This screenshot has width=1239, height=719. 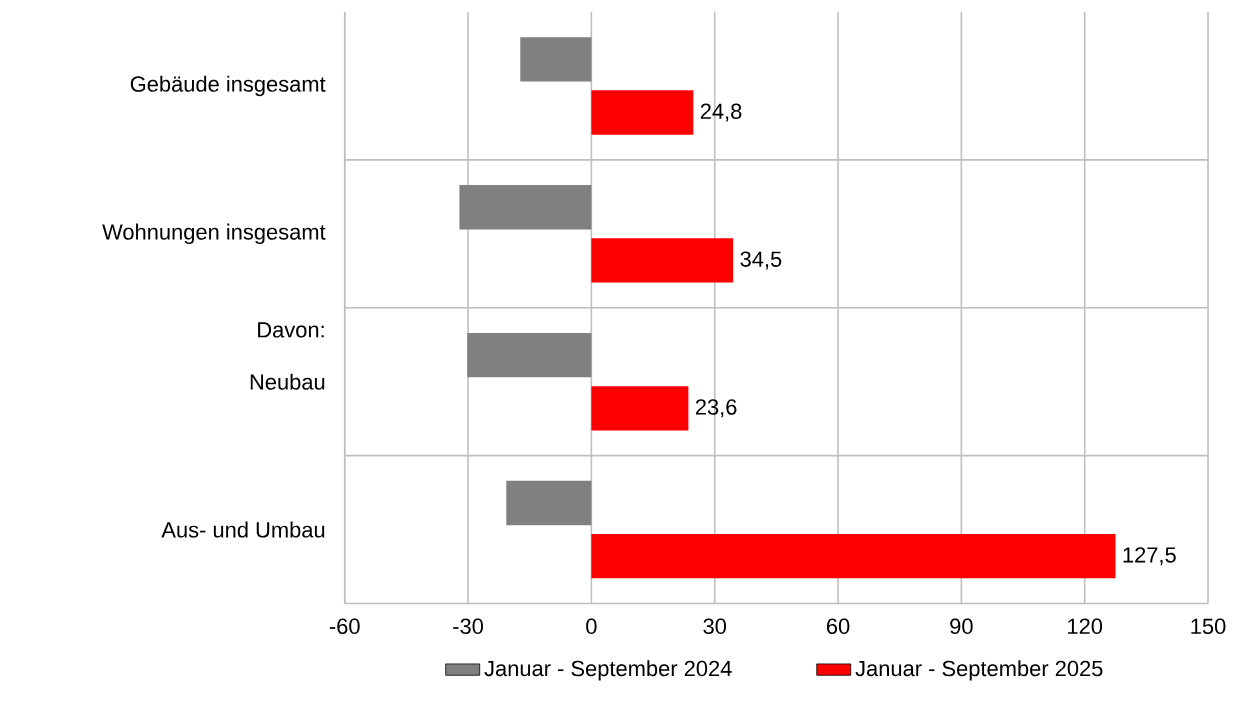 I want to click on x-tick-label: 120, so click(x=1085, y=626).